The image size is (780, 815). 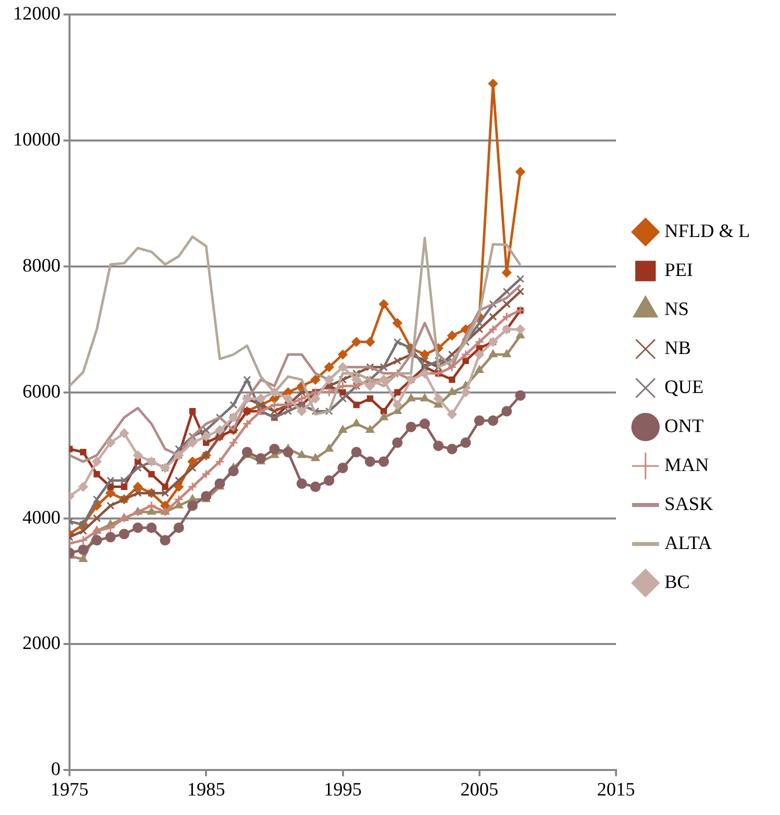 What do you see at coordinates (41, 517) in the screenshot?
I see `y-tick-label: 4000` at bounding box center [41, 517].